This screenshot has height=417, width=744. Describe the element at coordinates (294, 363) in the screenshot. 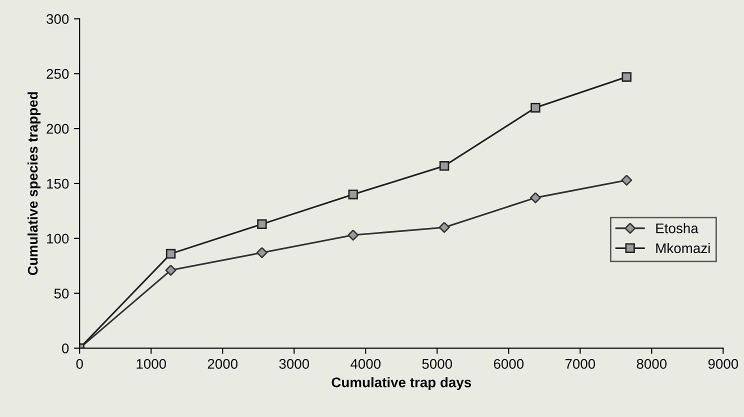

I see `x-tick-label: 3000` at that location.